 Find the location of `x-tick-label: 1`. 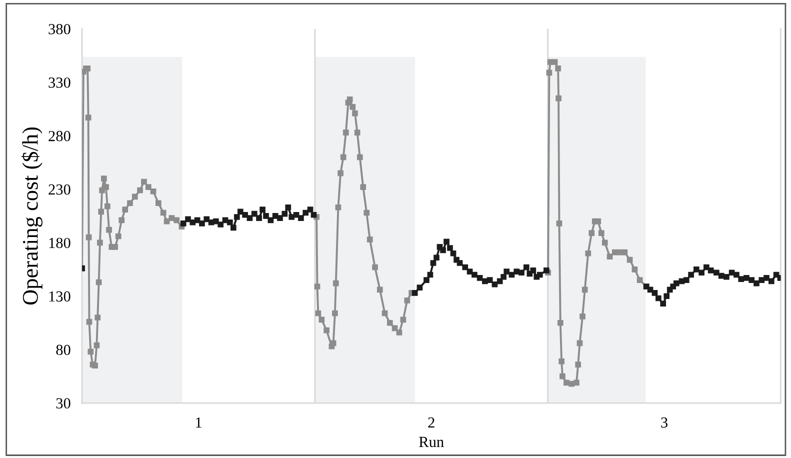

x-tick-label: 1 is located at coordinates (199, 422).